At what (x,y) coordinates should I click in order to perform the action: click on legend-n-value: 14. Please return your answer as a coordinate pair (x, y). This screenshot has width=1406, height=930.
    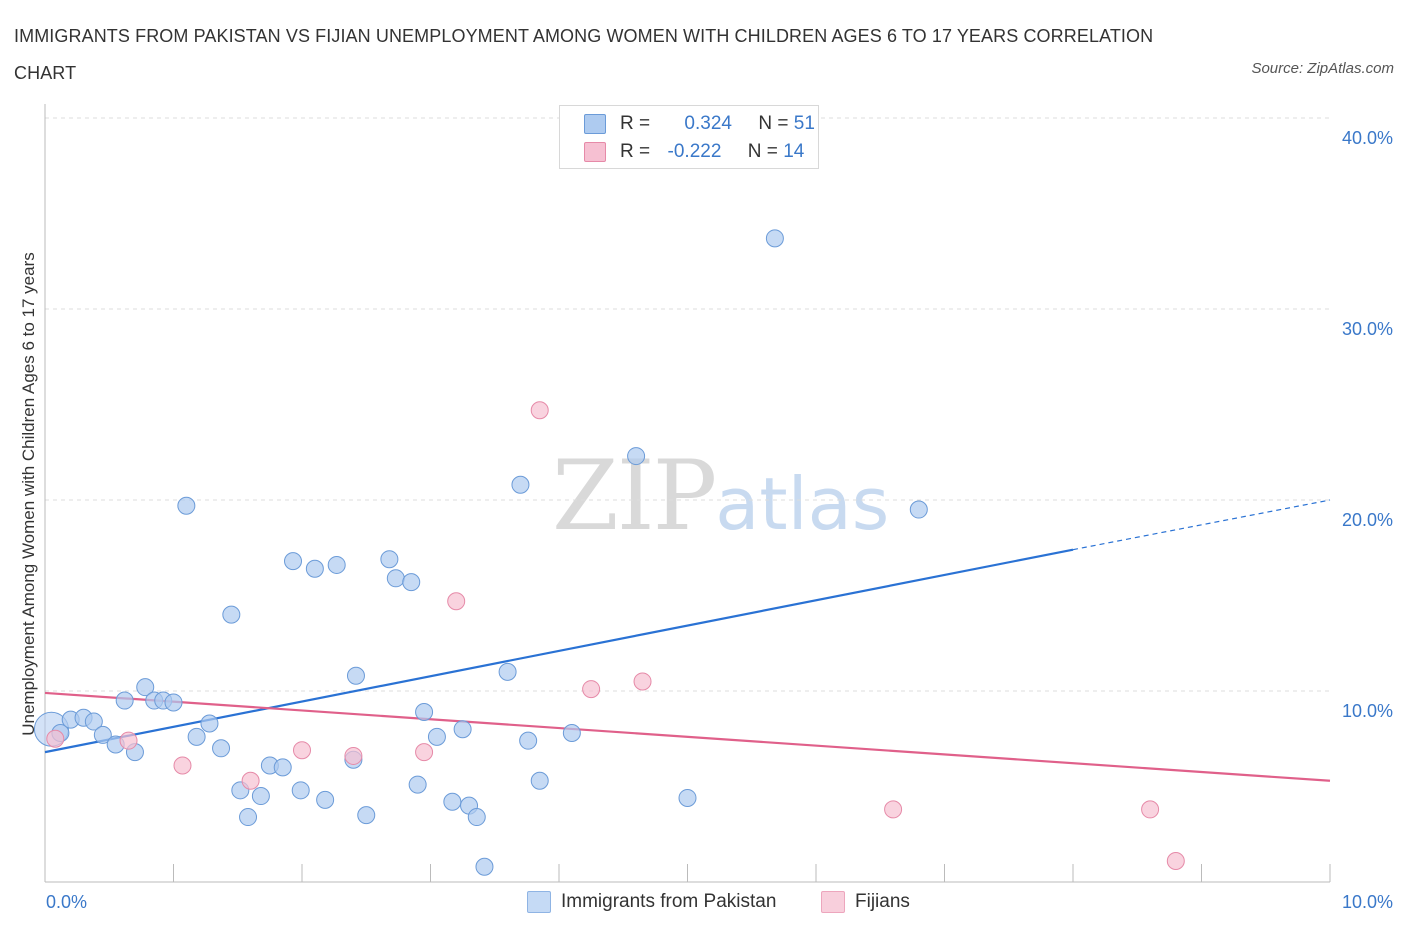
    Looking at the image, I should click on (794, 151).